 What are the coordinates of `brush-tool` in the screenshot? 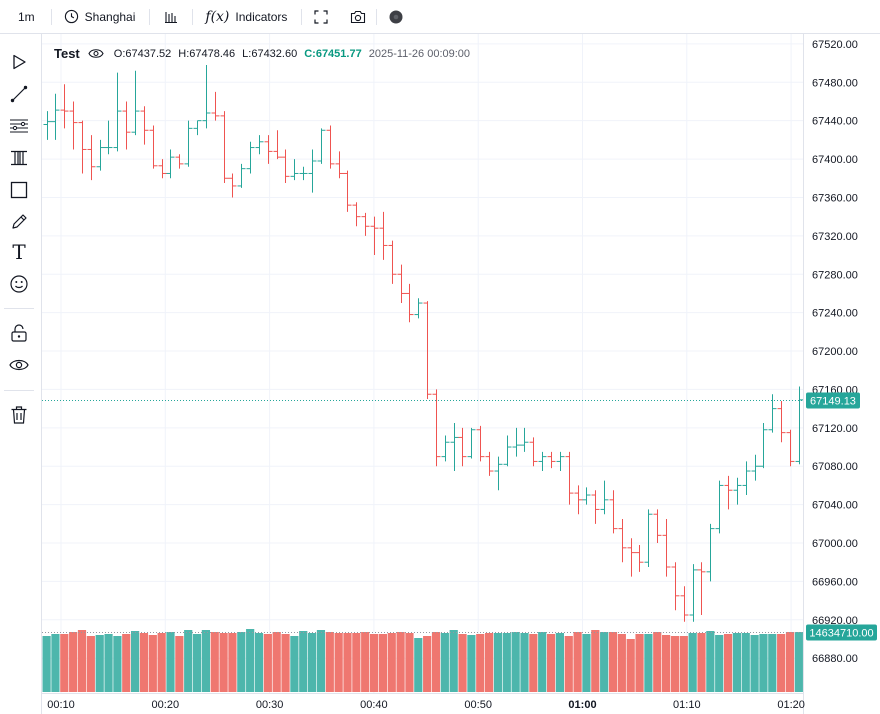 It's located at (19, 222).